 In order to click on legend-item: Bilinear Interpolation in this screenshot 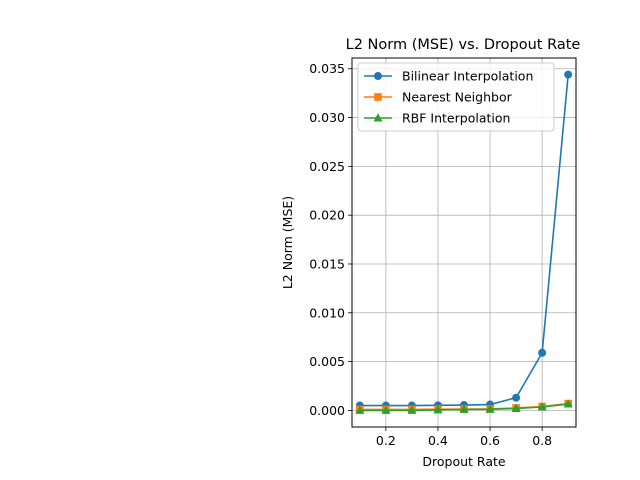, I will do `click(448, 76)`.